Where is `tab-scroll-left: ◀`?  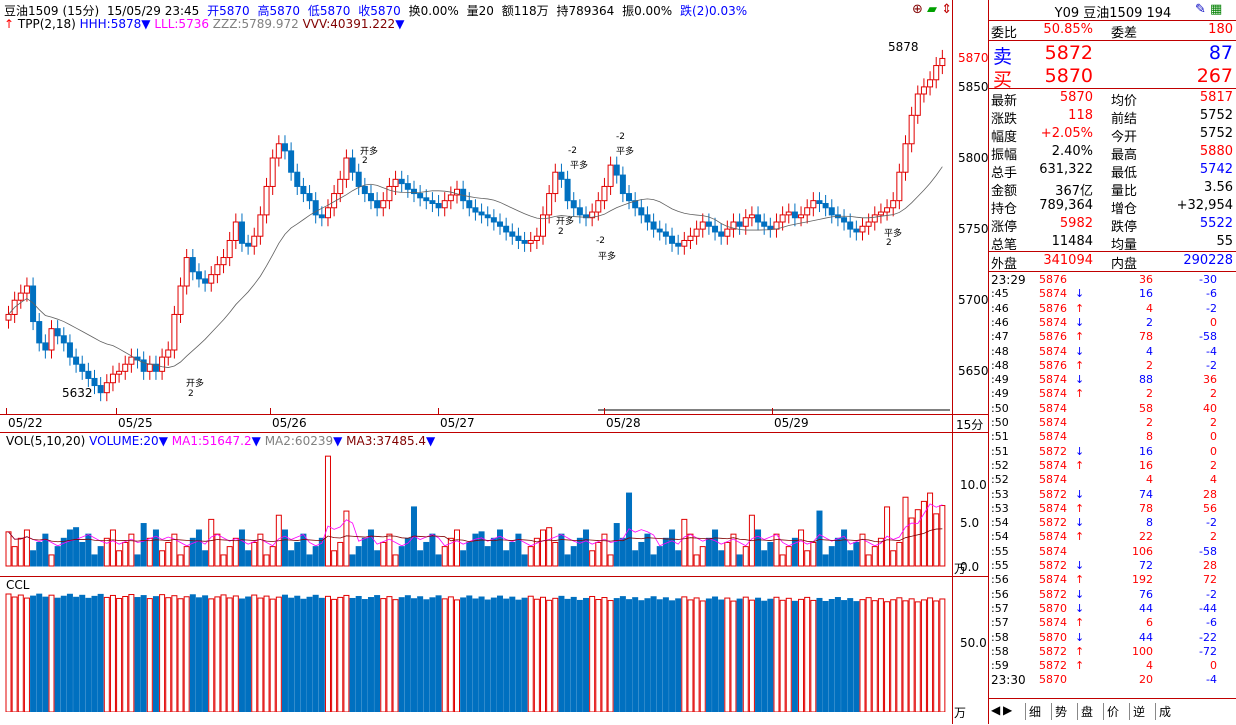 tab-scroll-left: ◀ is located at coordinates (996, 710).